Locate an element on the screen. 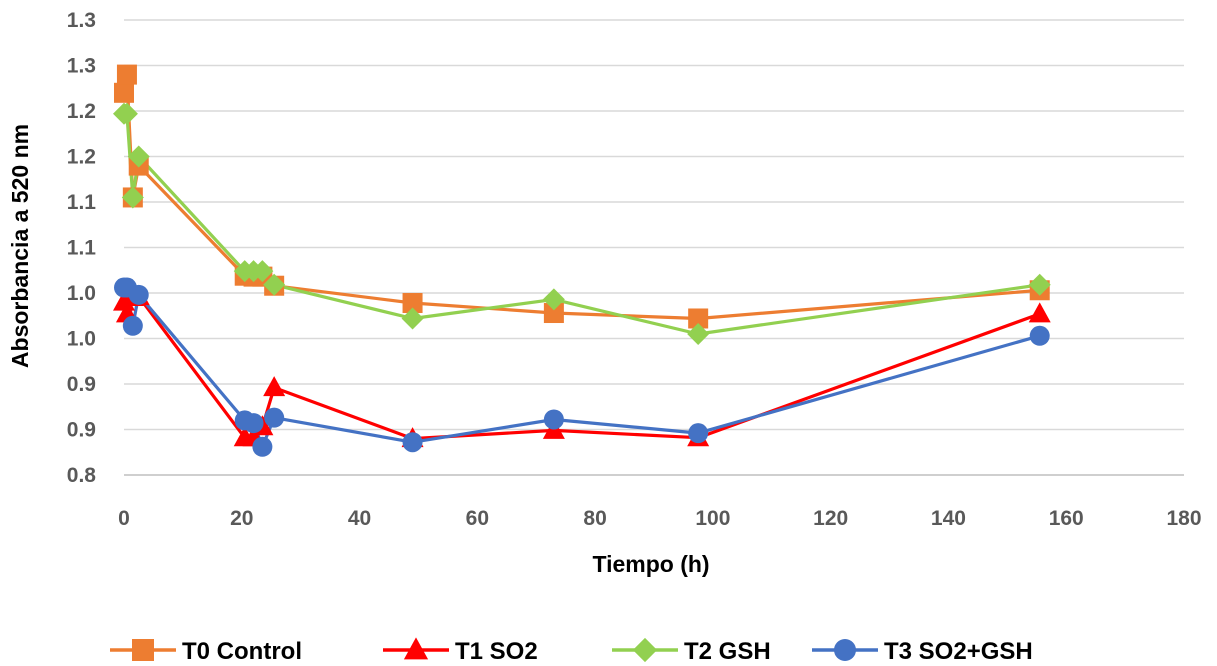  x-tick-label: 0 is located at coordinates (124, 518).